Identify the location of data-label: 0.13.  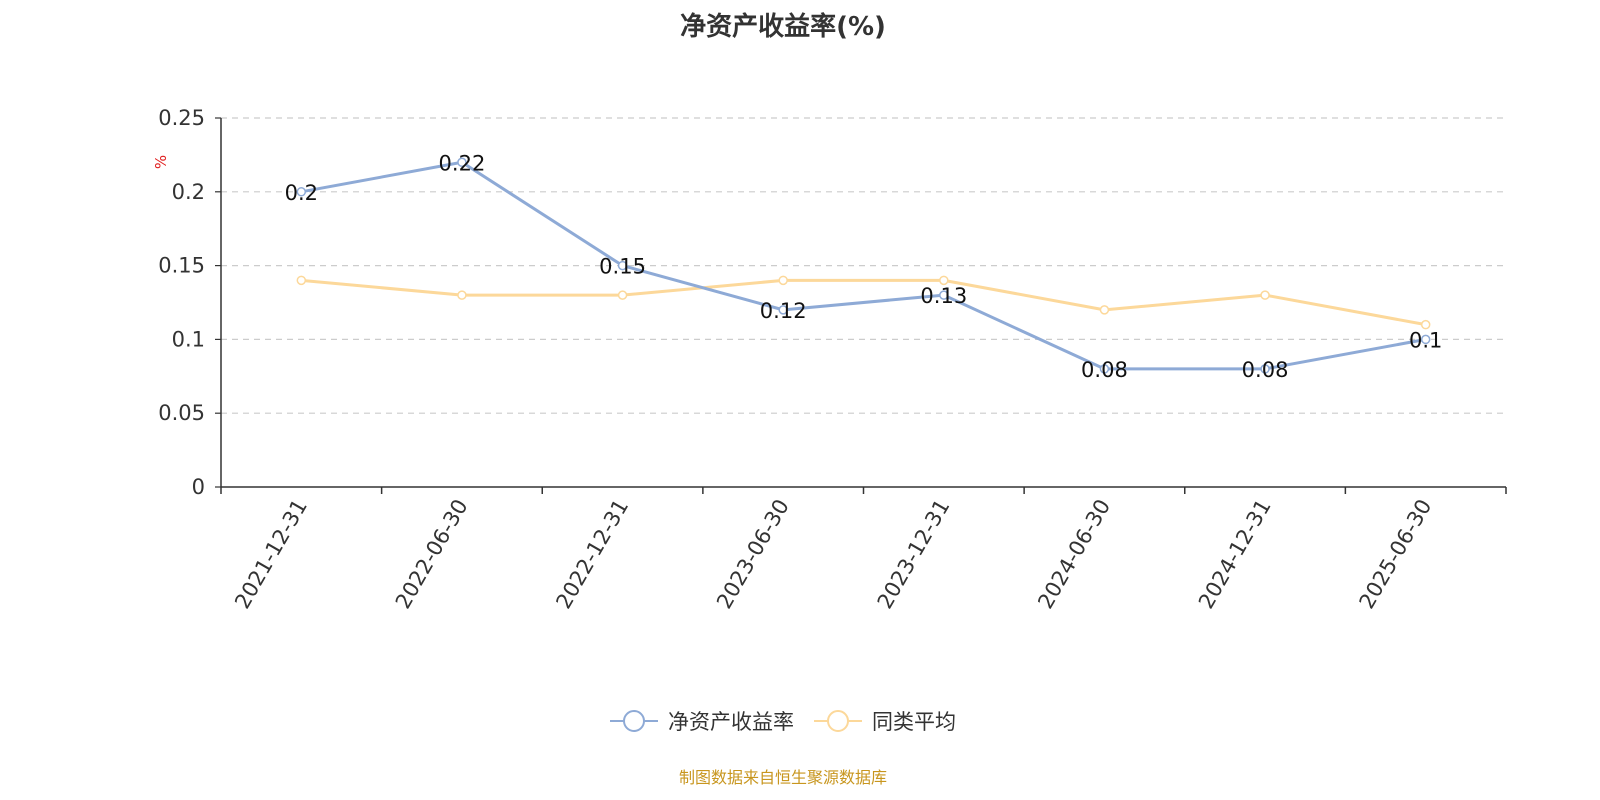
(943, 296).